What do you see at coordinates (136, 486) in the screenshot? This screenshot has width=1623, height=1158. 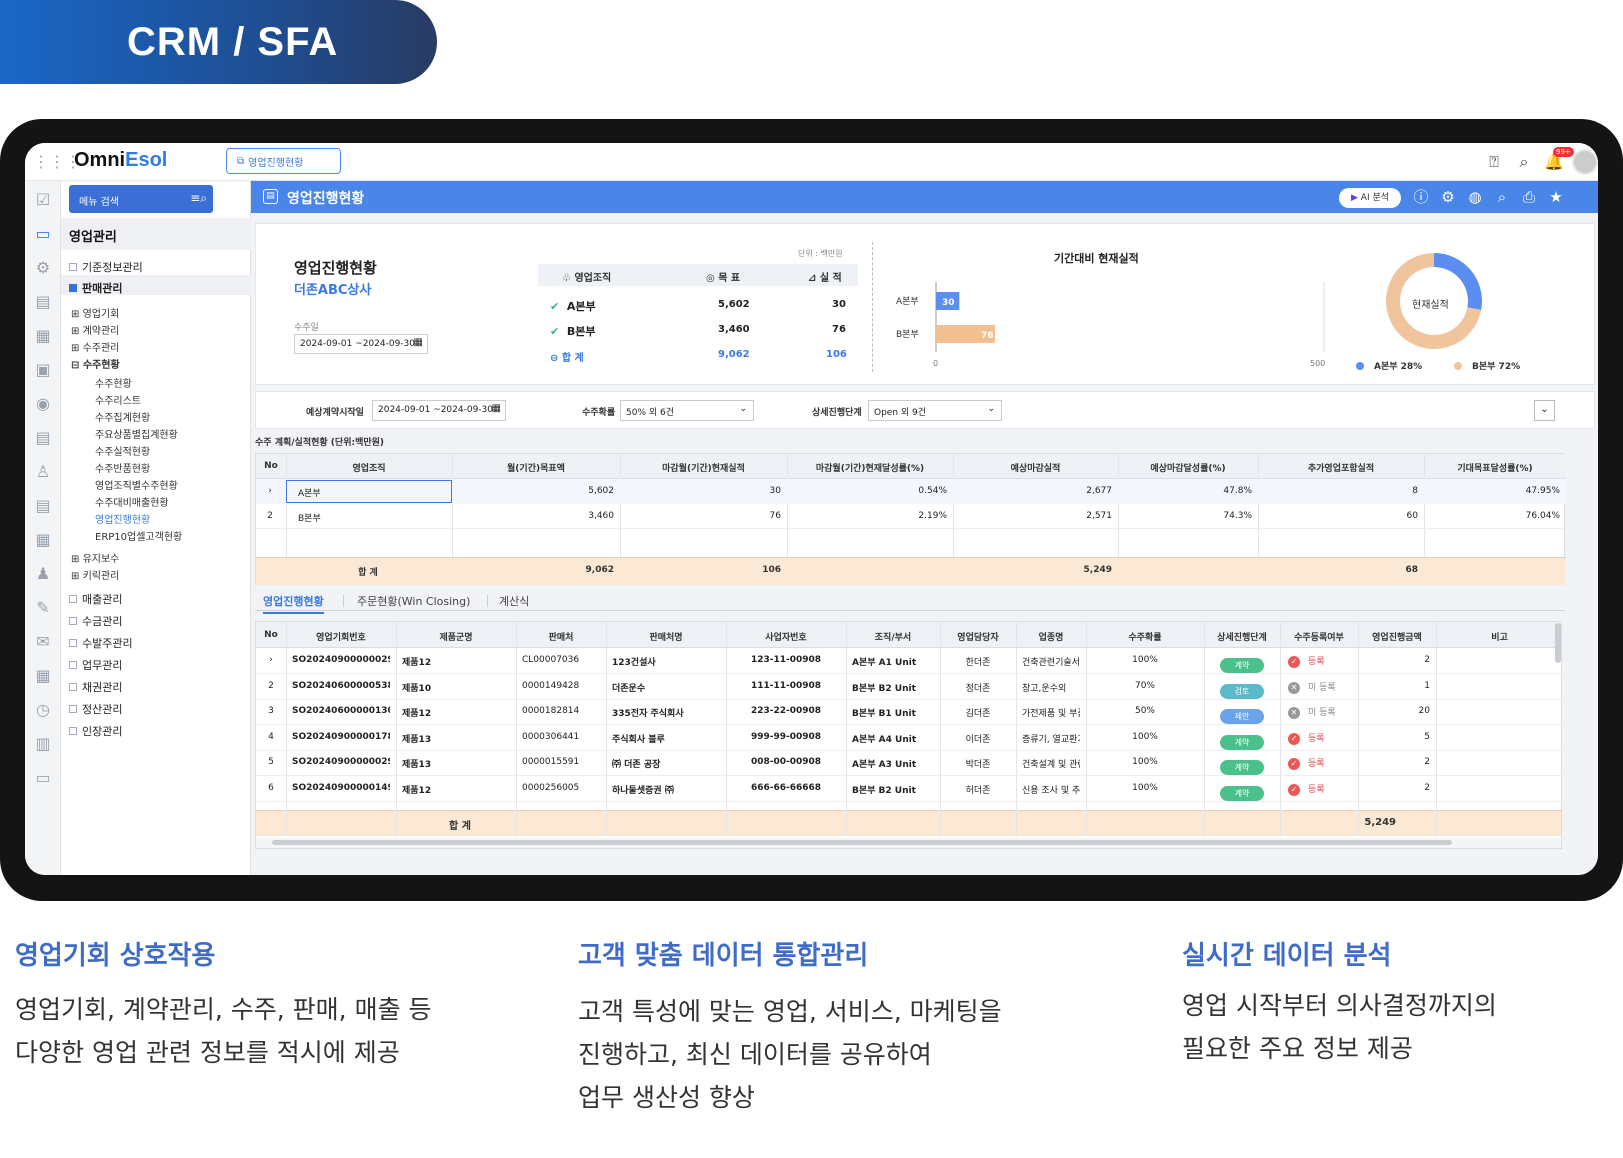 I see `sidebar-leaf-6: 영업조직별수주현황` at bounding box center [136, 486].